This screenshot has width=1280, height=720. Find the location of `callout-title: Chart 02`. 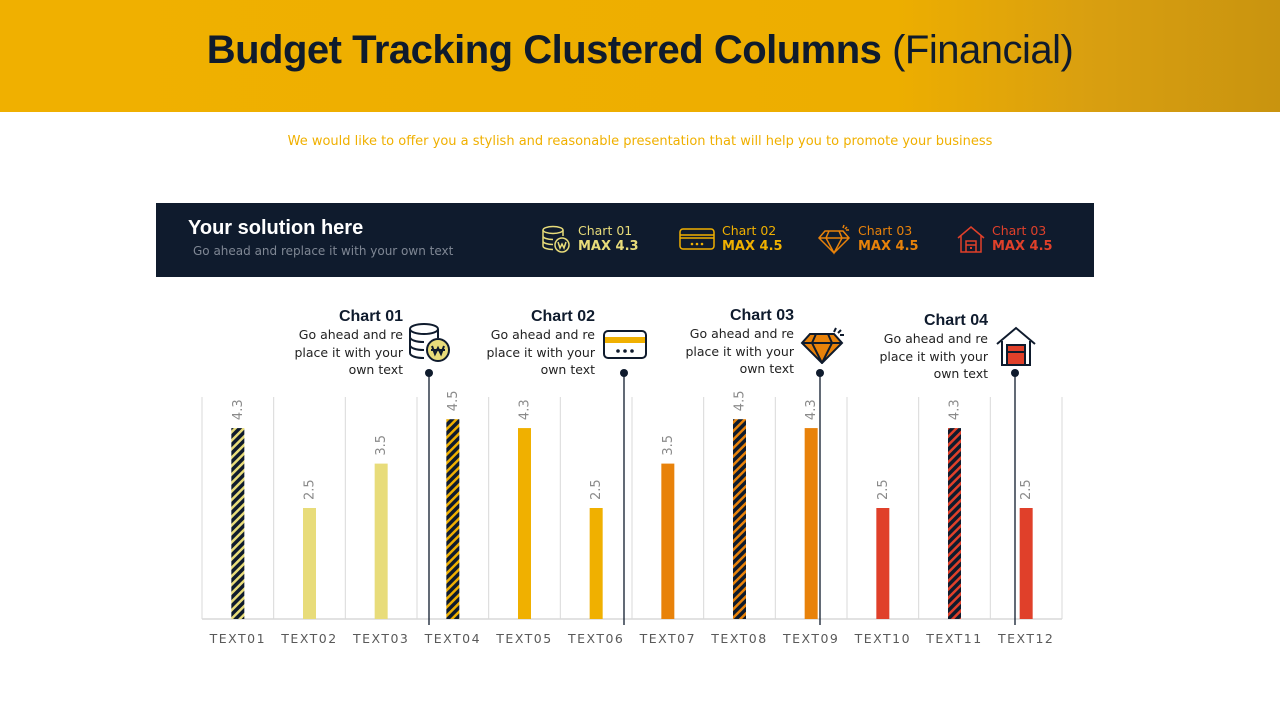

callout-title: Chart 02 is located at coordinates (562, 316).